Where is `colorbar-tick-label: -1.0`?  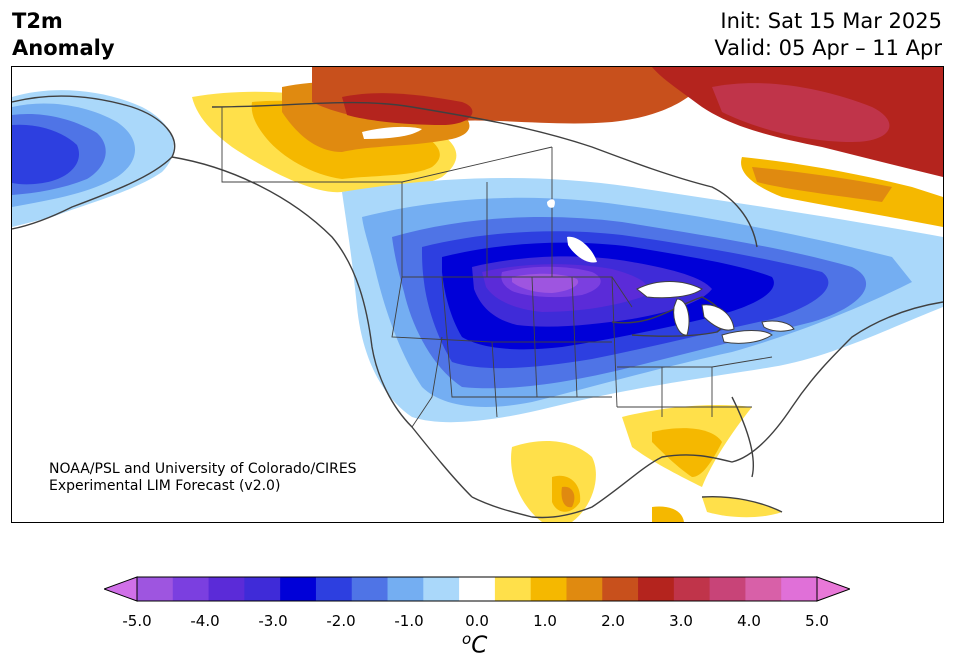 colorbar-tick-label: -1.0 is located at coordinates (409, 621).